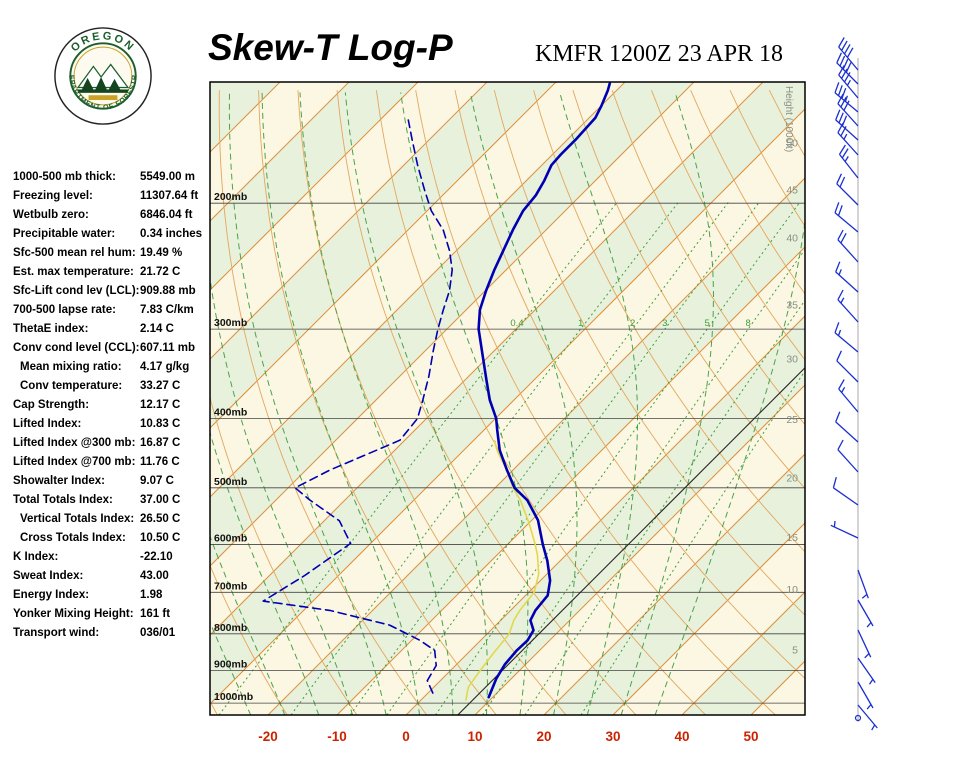 This screenshot has height=768, width=960. Describe the element at coordinates (230, 482) in the screenshot. I see `pressure-label: 500mb` at that location.